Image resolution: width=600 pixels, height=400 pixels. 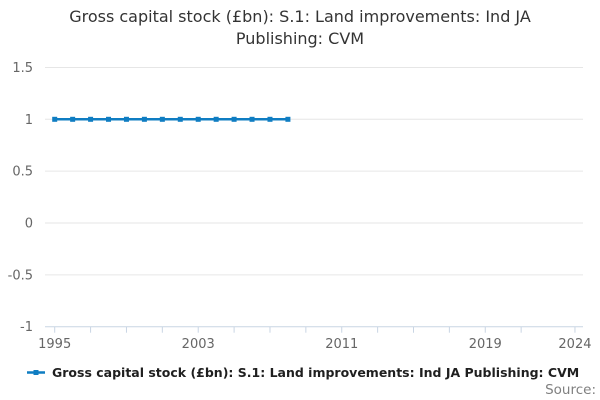 What do you see at coordinates (26, 327) in the screenshot?
I see `y-tick-label: -1` at bounding box center [26, 327].